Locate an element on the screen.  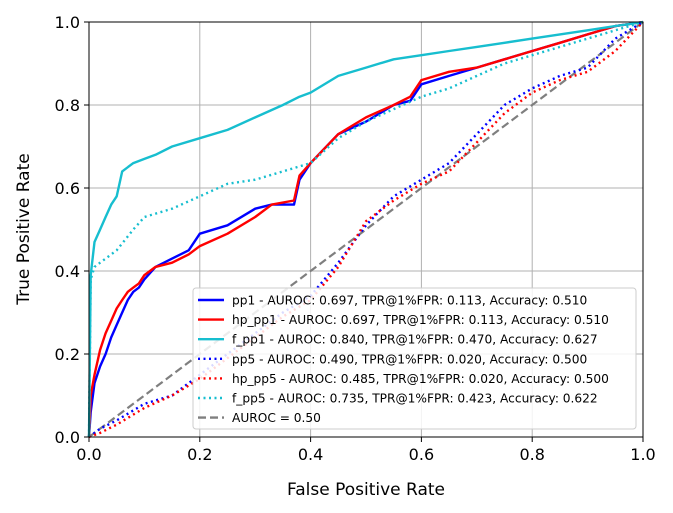
x-axis-label: False Positive Rate is located at coordinates (366, 490).